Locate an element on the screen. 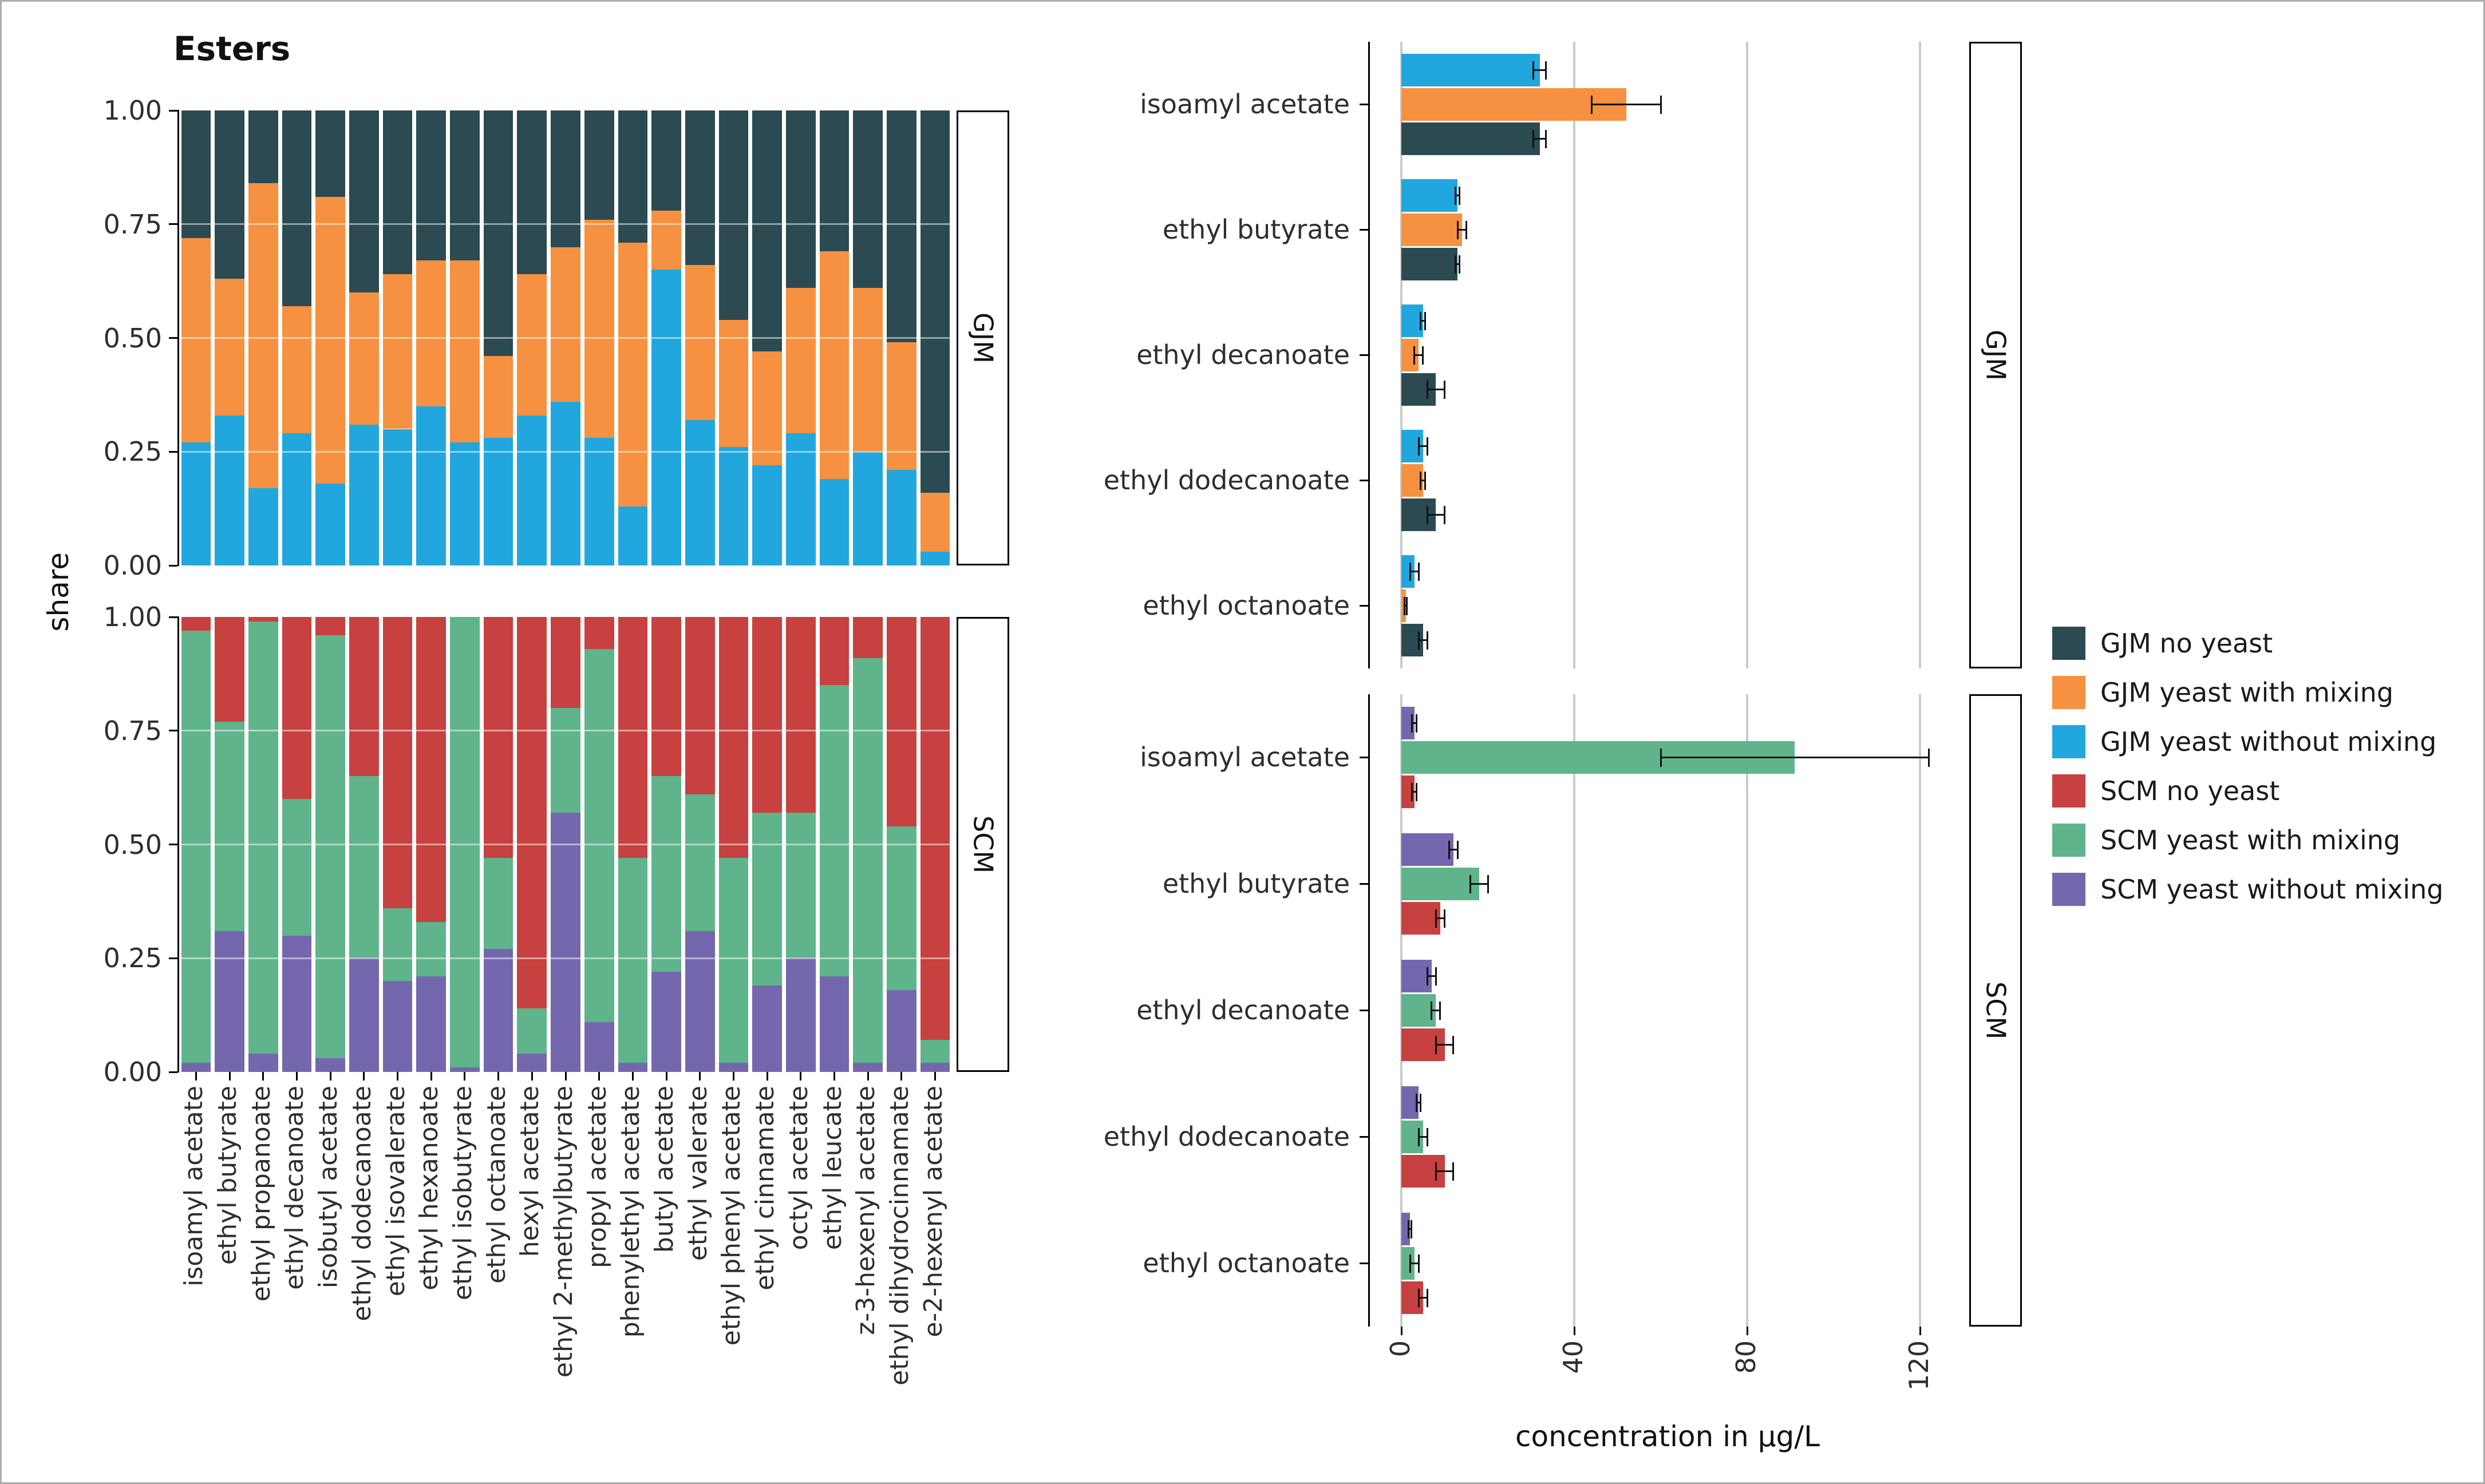 The width and height of the screenshot is (2485, 1484). legend-item: SCM no yeast is located at coordinates (2247, 791).